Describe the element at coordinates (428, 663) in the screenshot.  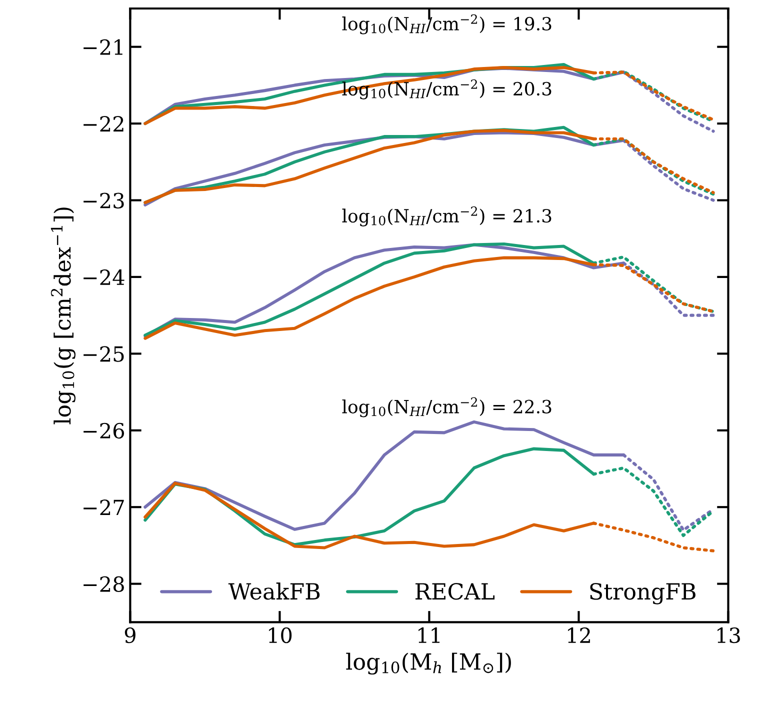
I see `x-axis-title: log$_{10}$(M$_{h}$ [M$_{⊙}$])` at that location.